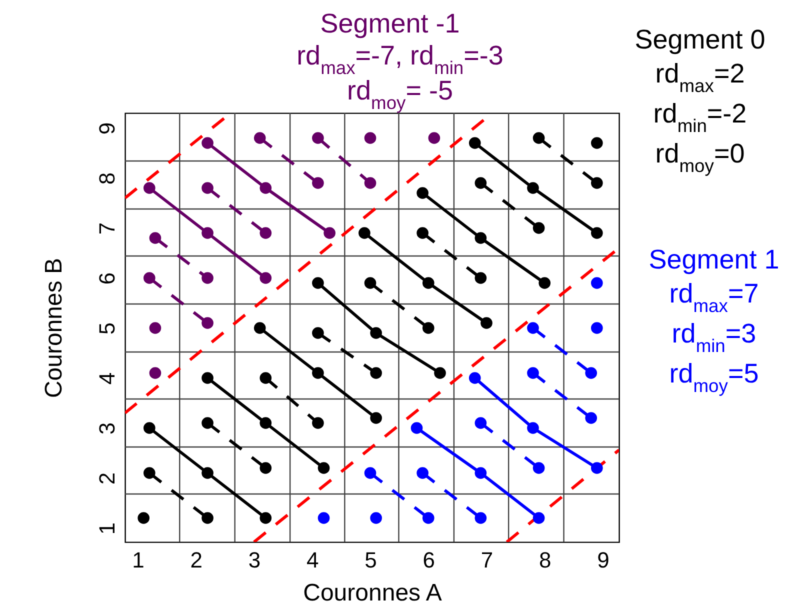  What do you see at coordinates (714, 337) in the screenshot?
I see `text: rd$_{min}$=3` at bounding box center [714, 337].